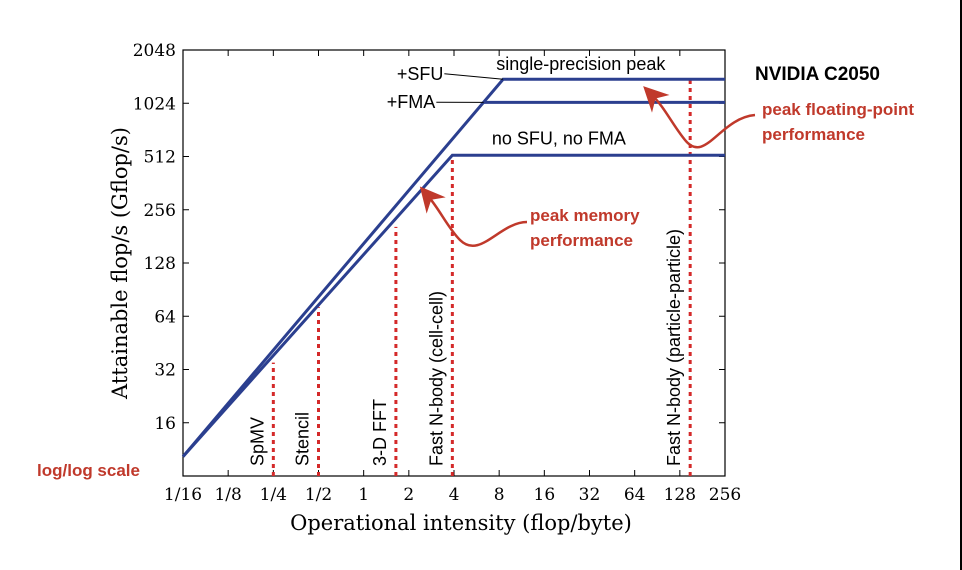  I want to click on y-tick-label: 2048, so click(154, 51).